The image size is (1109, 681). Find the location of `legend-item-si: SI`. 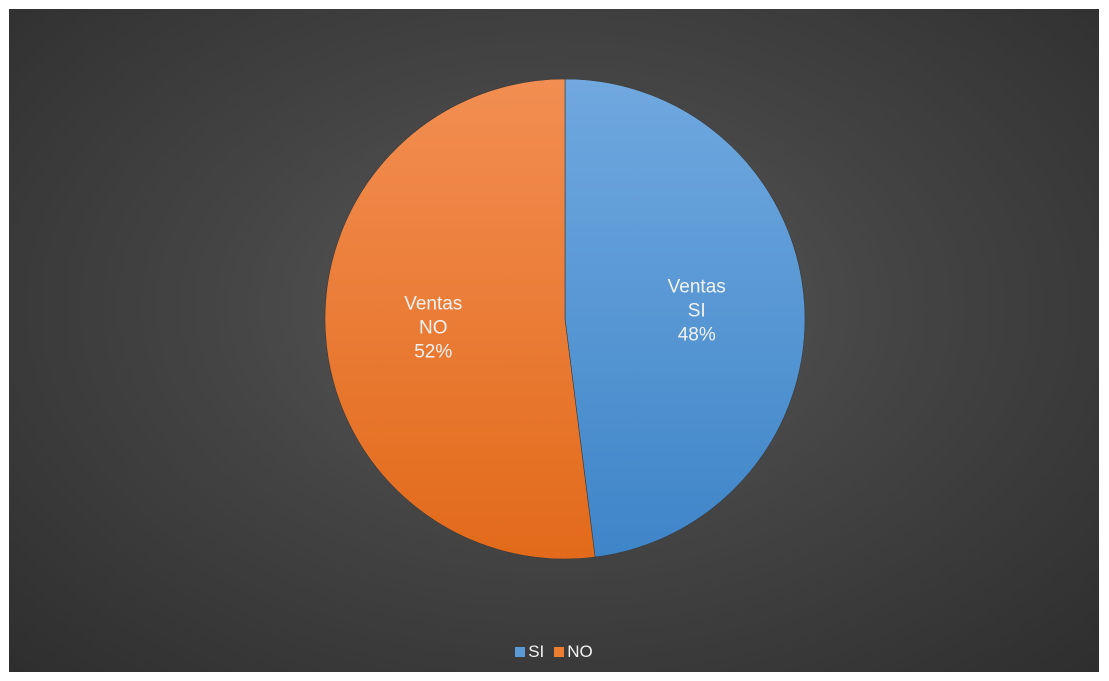

legend-item-si: SI is located at coordinates (529, 652).